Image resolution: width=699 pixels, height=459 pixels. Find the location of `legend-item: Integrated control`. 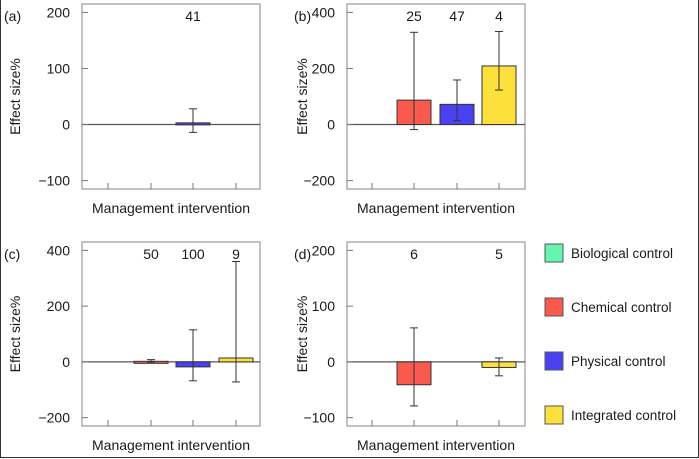

legend-item: Integrated control is located at coordinates (610, 415).